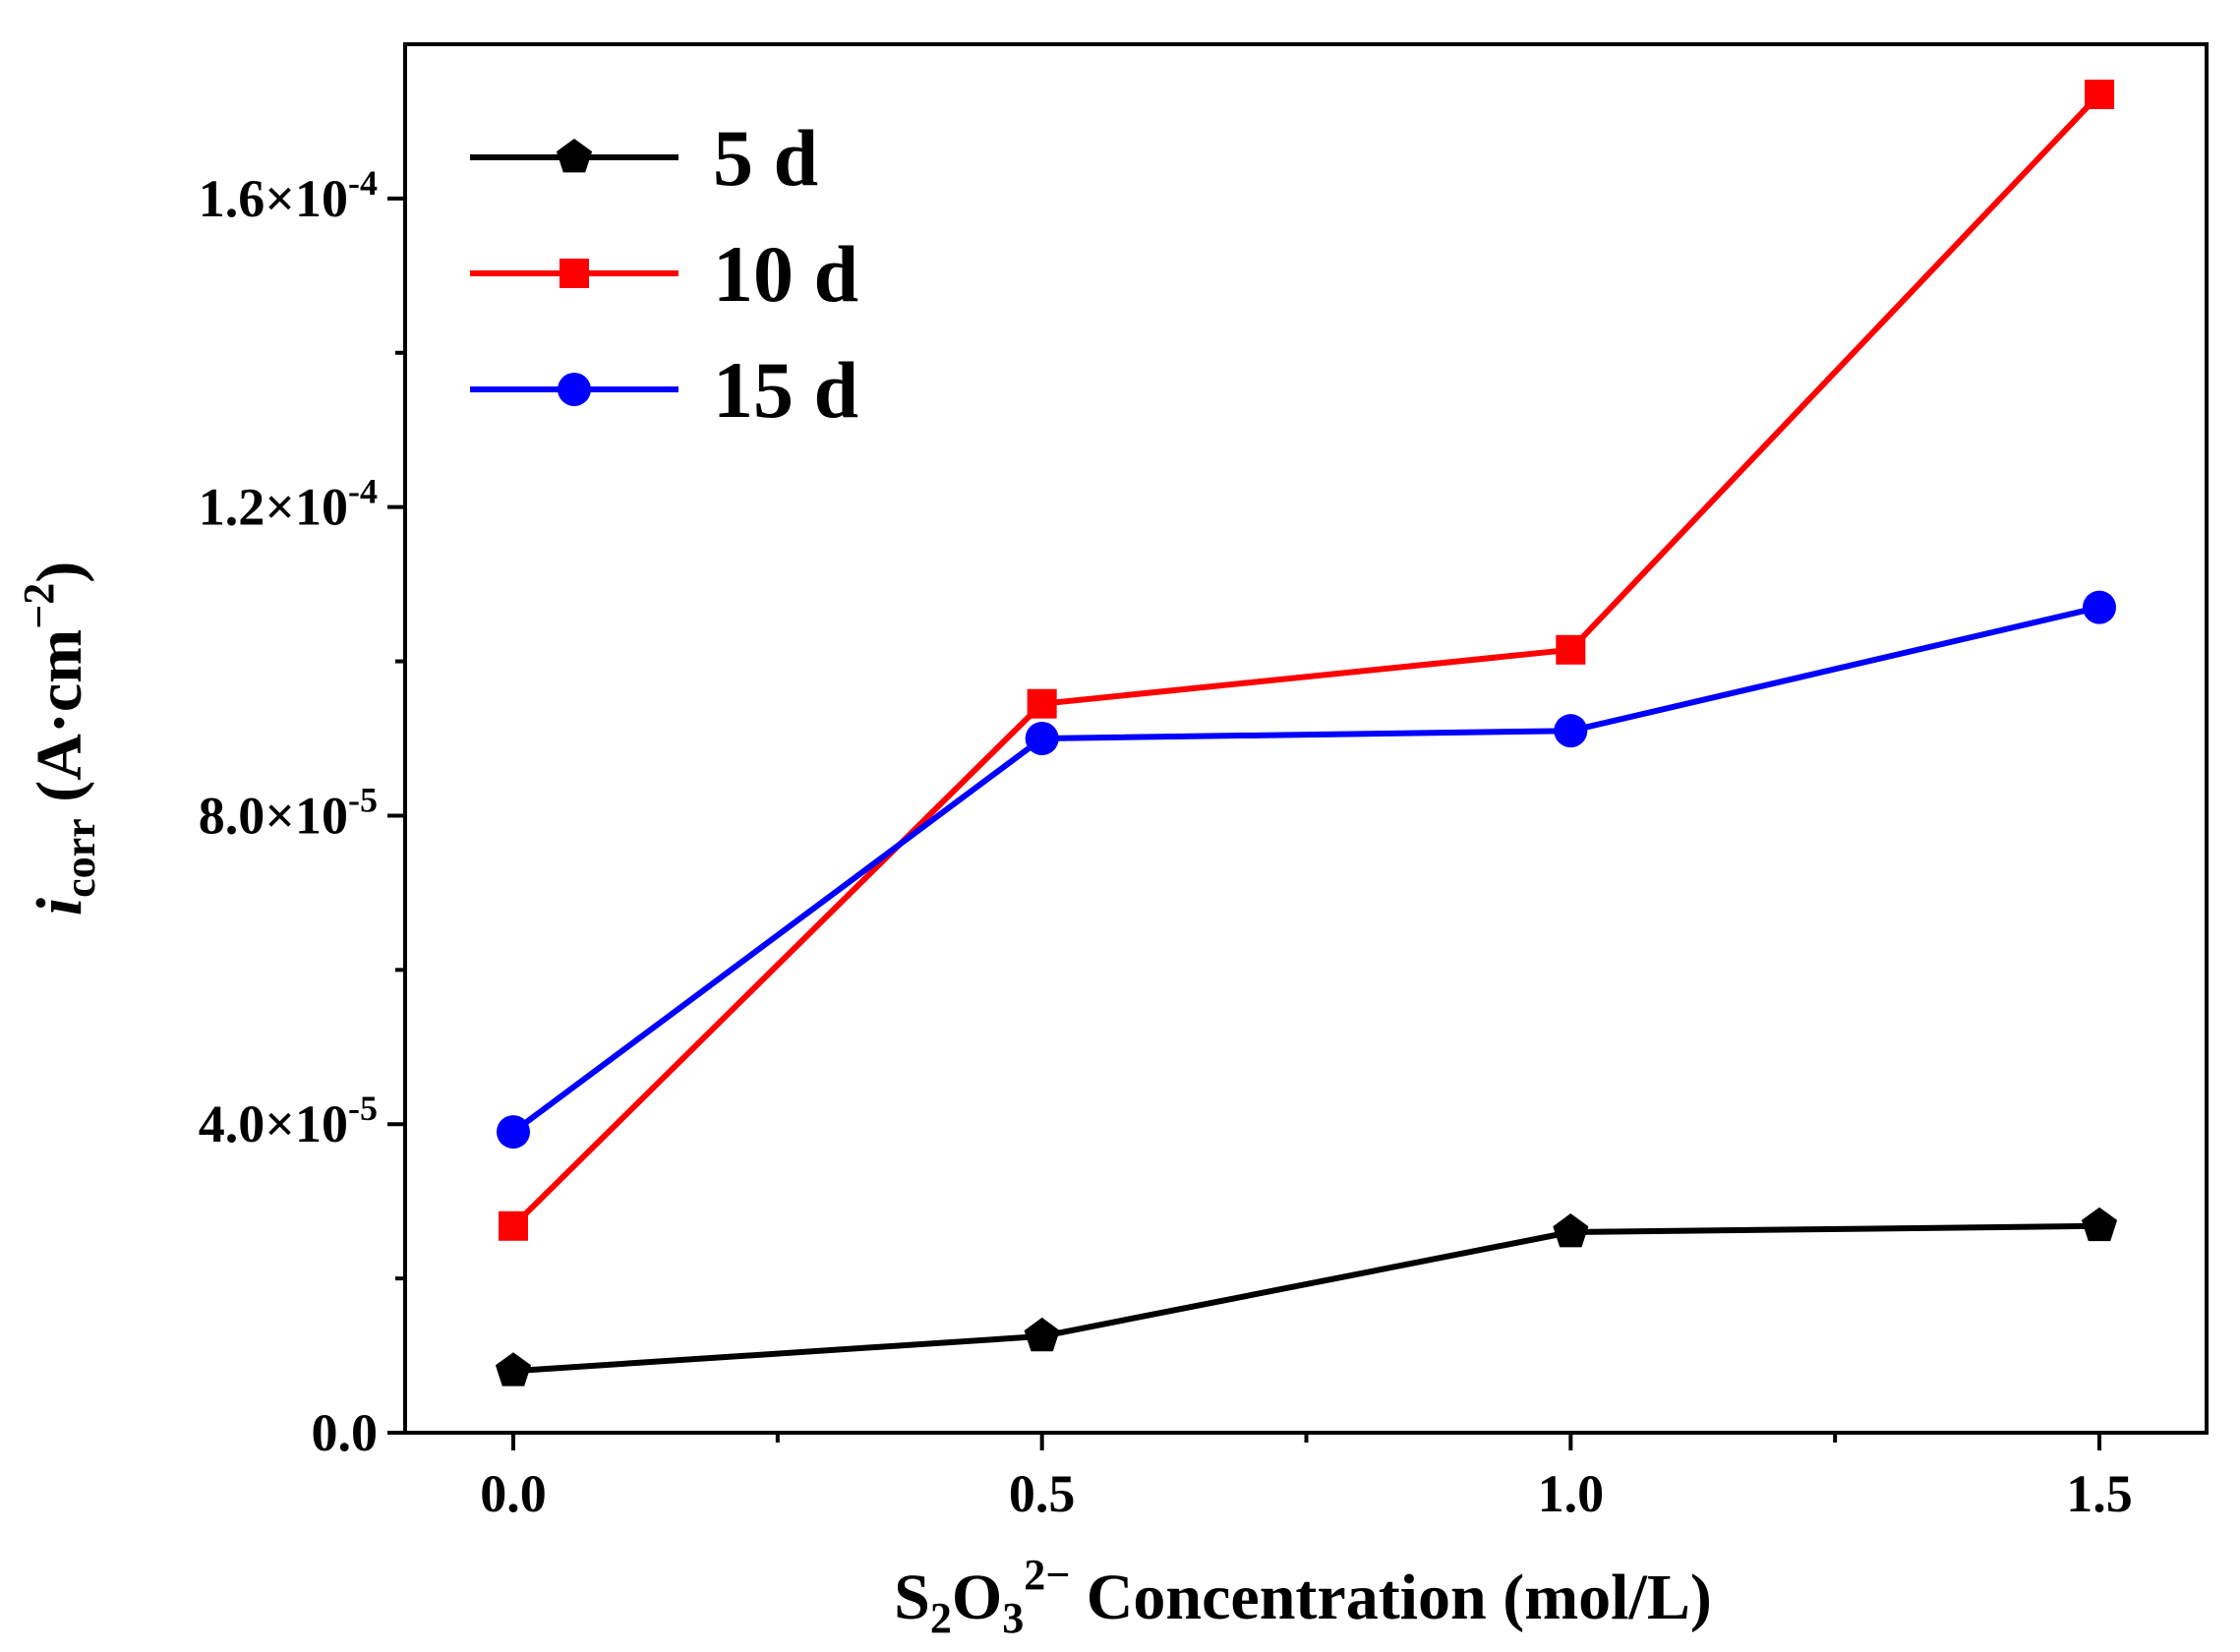 The image size is (2240, 1652). Describe the element at coordinates (785, 274) in the screenshot. I see `legend-label: 10 d` at that location.